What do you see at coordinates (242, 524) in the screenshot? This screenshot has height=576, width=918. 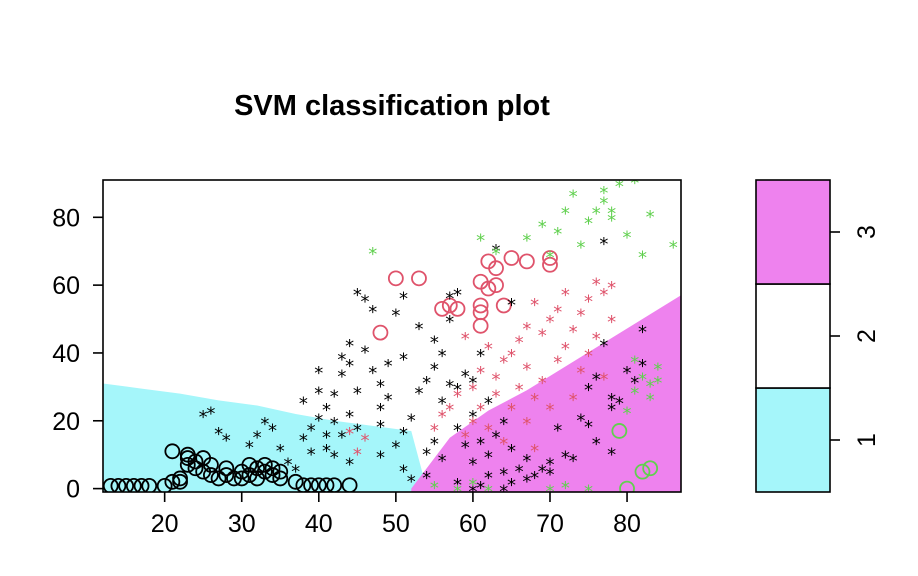 I see `x-tick-label: 30` at bounding box center [242, 524].